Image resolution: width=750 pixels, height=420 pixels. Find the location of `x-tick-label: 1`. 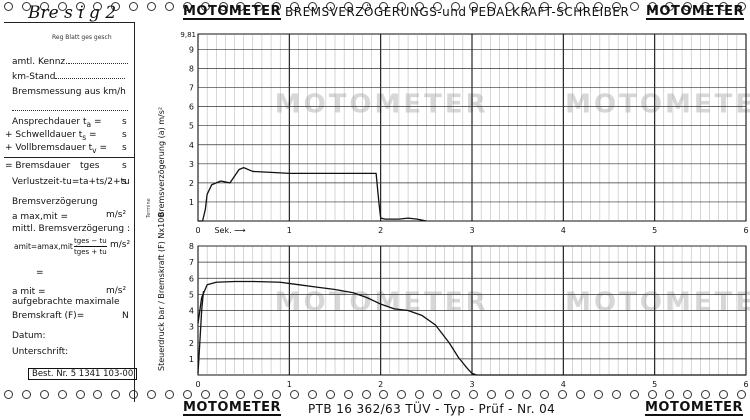

x-tick-label: 1 is located at coordinates (289, 230).